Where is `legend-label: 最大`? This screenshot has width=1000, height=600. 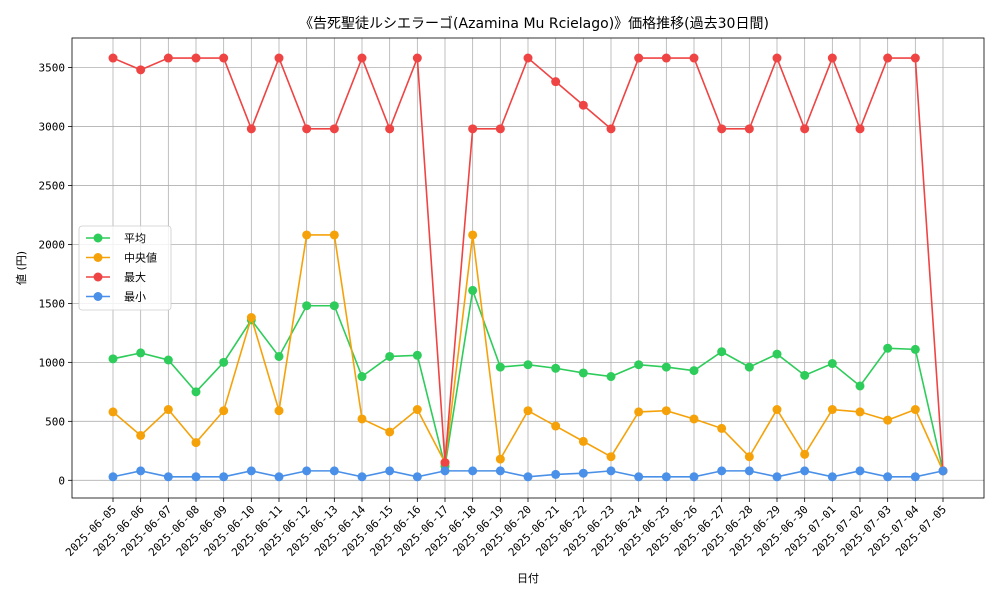
legend-label: 最大 is located at coordinates (135, 277).